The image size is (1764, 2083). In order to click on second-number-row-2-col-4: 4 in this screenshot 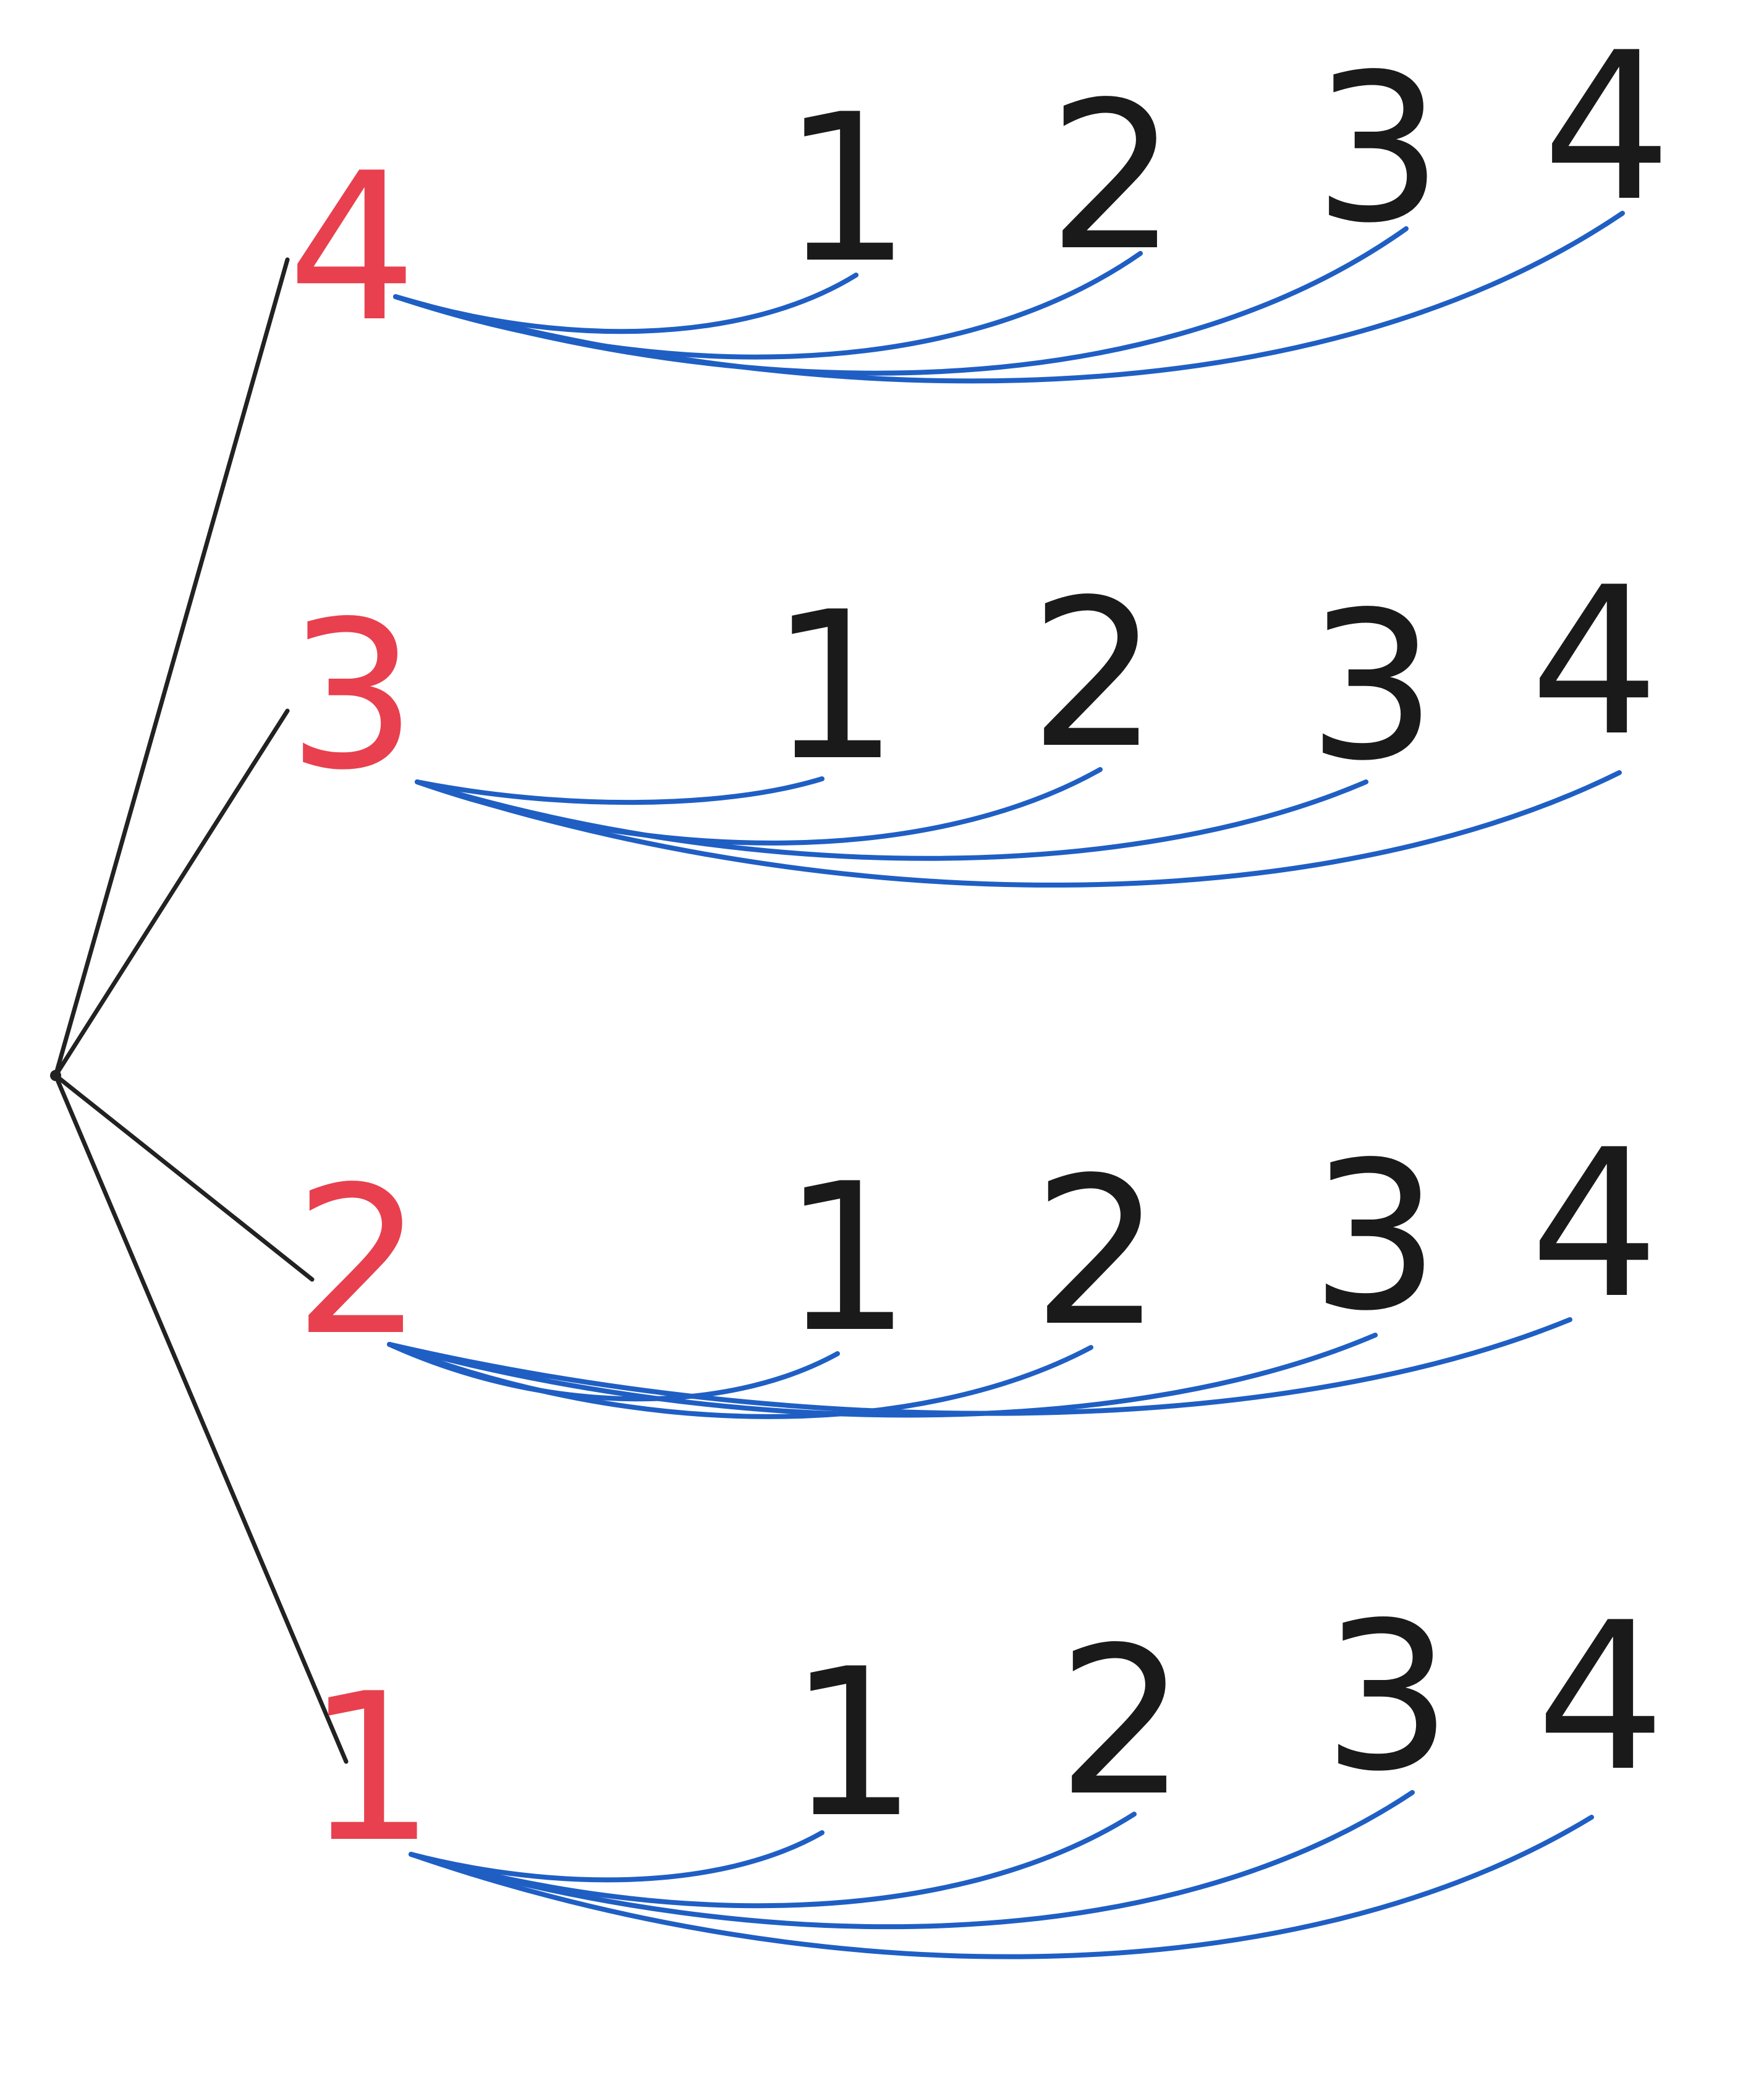, I will do `click(1595, 662)`.